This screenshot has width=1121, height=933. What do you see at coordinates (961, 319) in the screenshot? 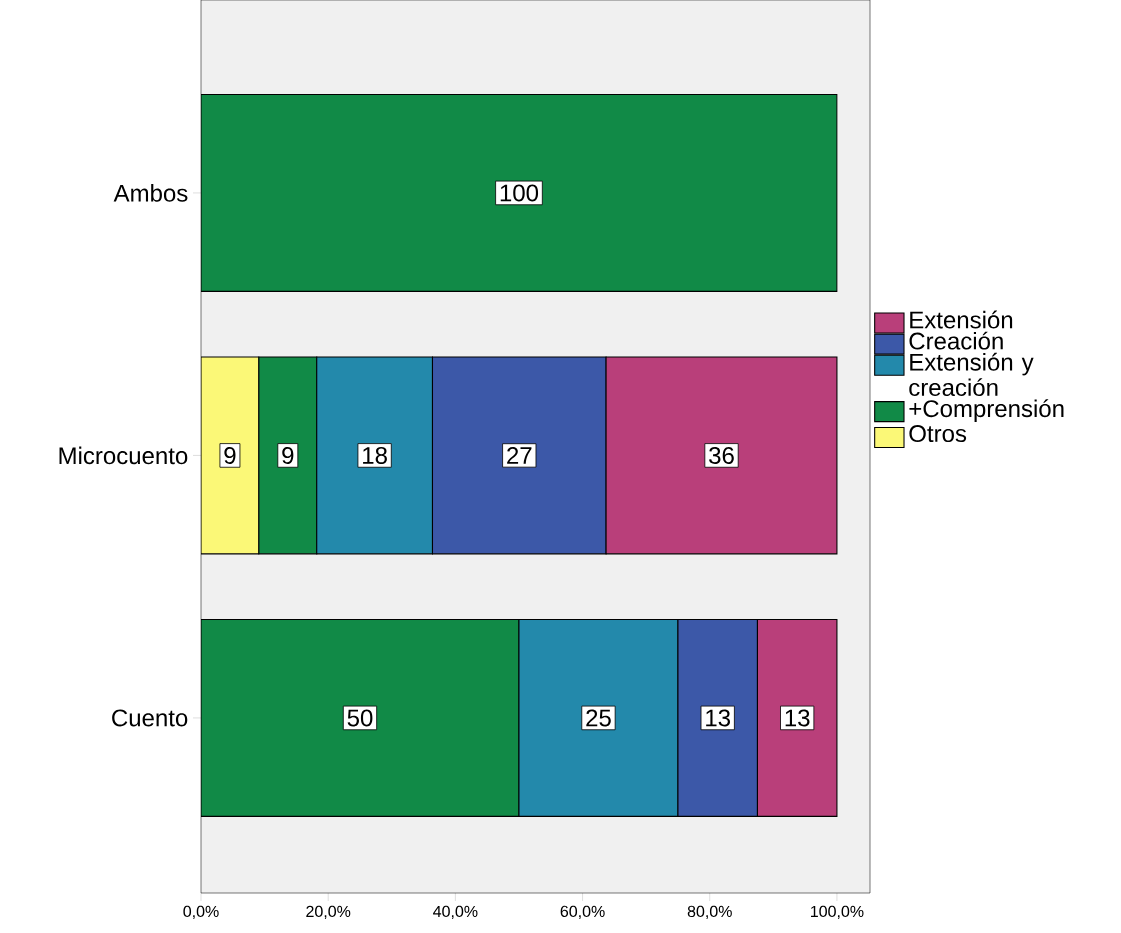
I see `legend-label: Extensión` at bounding box center [961, 319].